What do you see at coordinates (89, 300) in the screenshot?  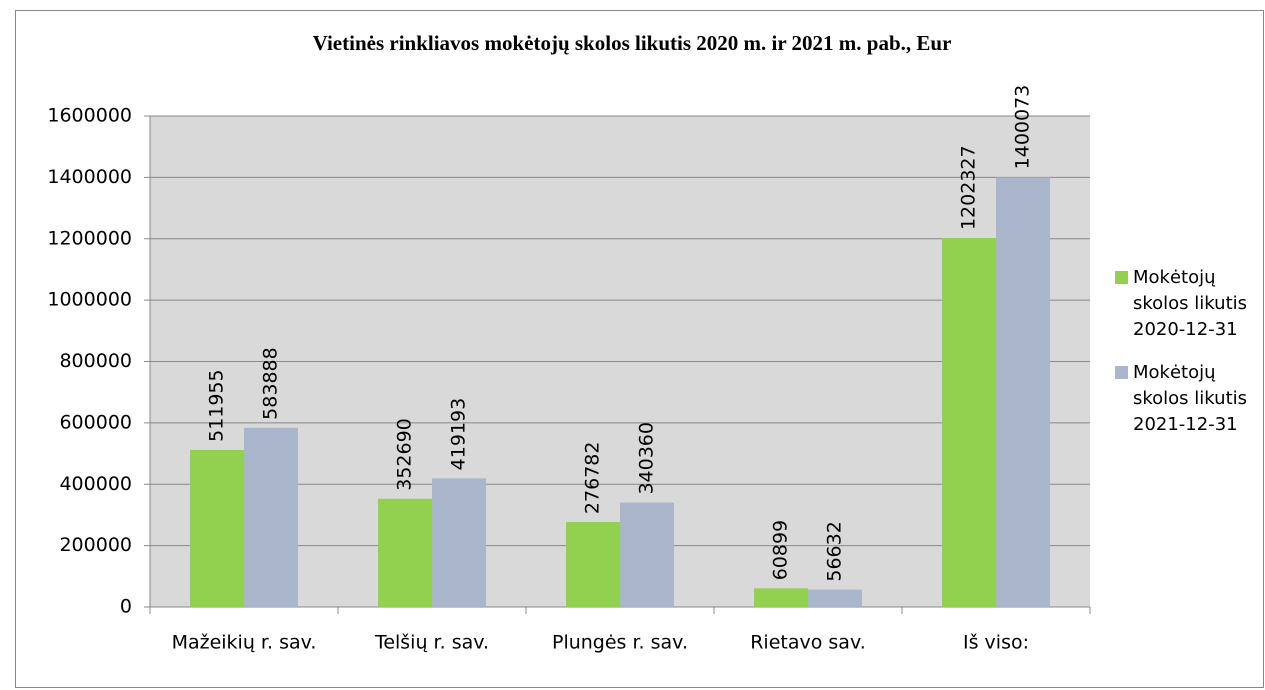 I see `y-tick-label: 1000000` at bounding box center [89, 300].